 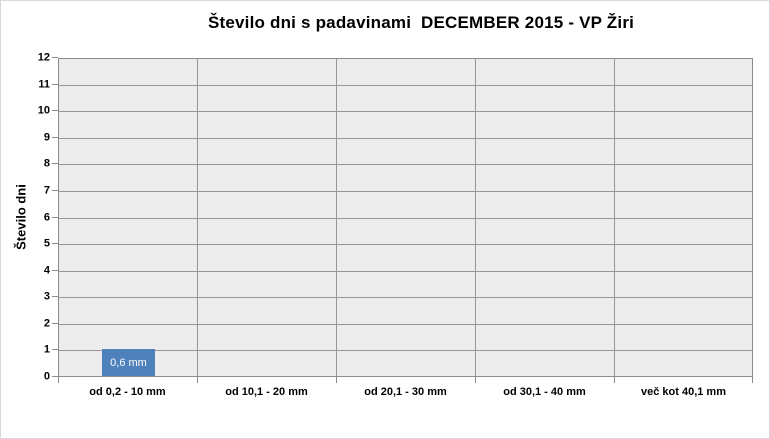 I want to click on y-tick-label: 5, so click(x=46, y=243).